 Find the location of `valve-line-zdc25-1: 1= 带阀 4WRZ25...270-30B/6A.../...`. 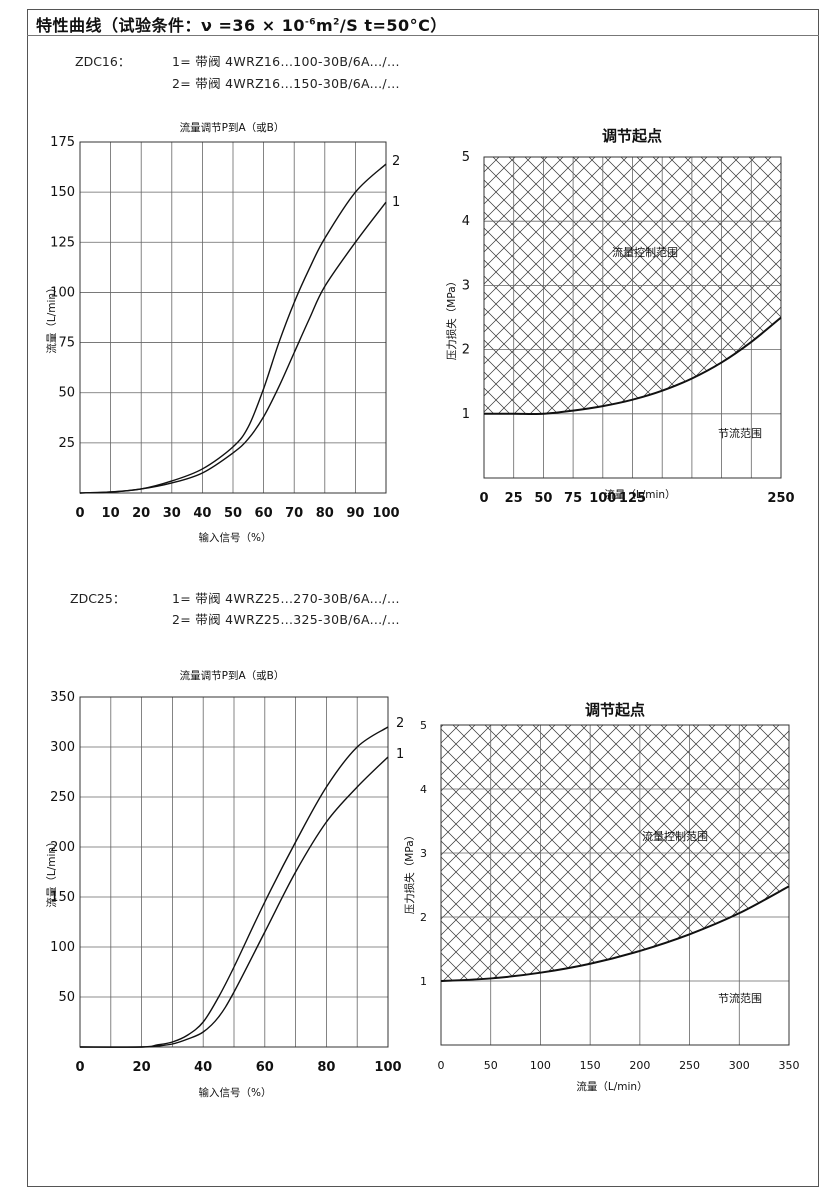

valve-line-zdc25-1: 1= 带阀 4WRZ25...270-30B/6A.../... is located at coordinates (286, 598).